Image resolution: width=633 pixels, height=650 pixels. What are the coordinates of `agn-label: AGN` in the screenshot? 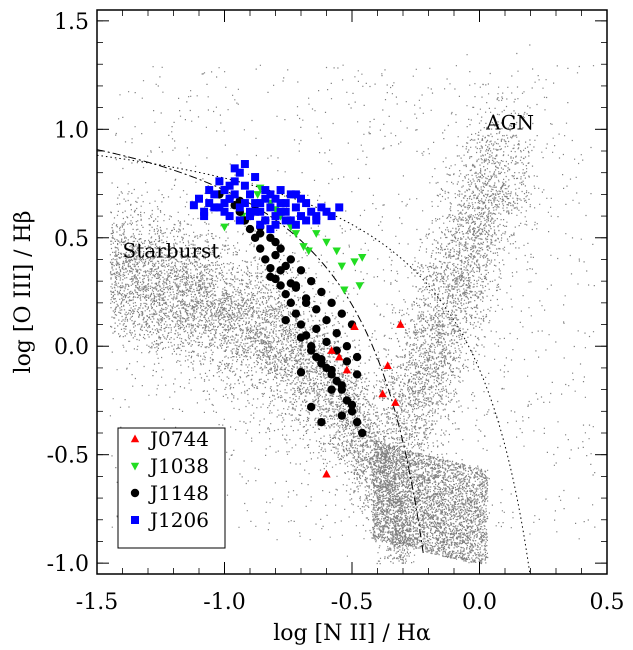 It's located at (509, 122).